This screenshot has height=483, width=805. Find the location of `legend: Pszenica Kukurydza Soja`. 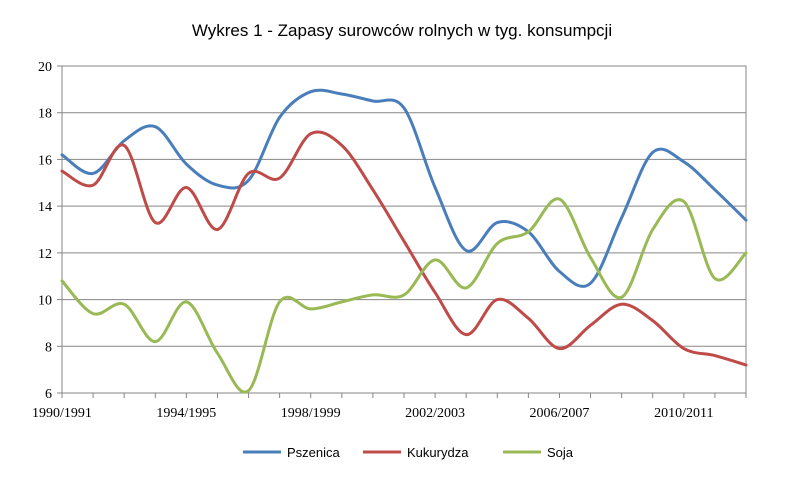

legend: Pszenica Kukurydza Soja is located at coordinates (408, 452).